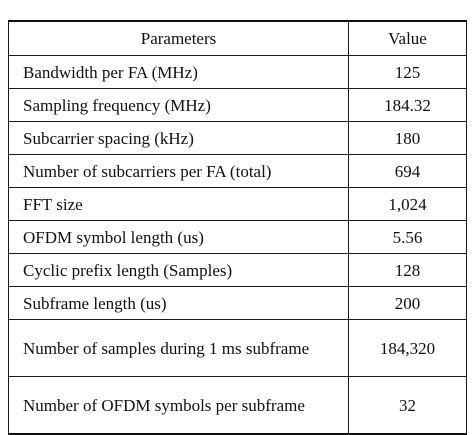 This screenshot has height=435, width=474. Describe the element at coordinates (178, 38) in the screenshot. I see `header-parameters: Parameters` at that location.